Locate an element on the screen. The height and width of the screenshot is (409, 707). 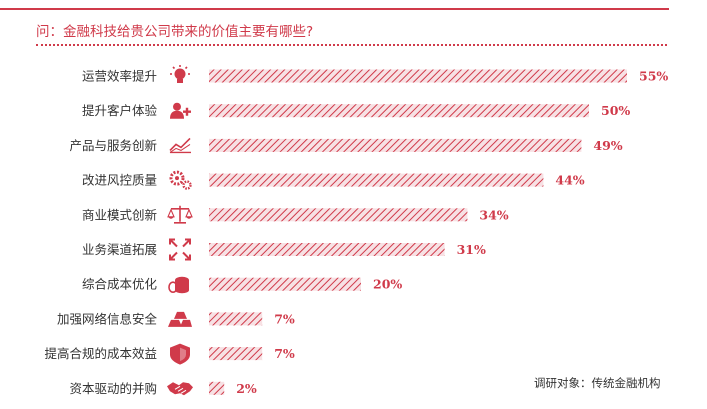
gold-bars-icon is located at coordinates (180, 319).